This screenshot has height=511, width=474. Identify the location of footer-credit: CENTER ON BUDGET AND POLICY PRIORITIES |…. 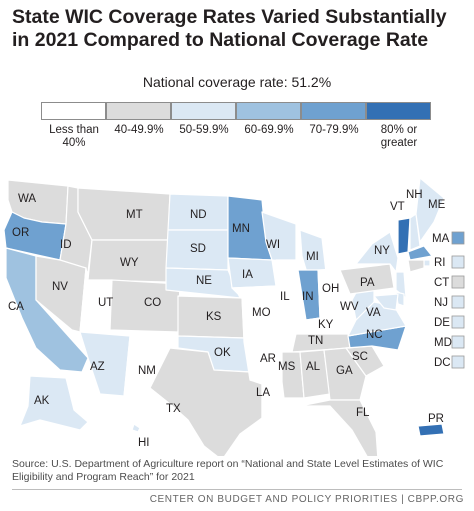
(306, 499).